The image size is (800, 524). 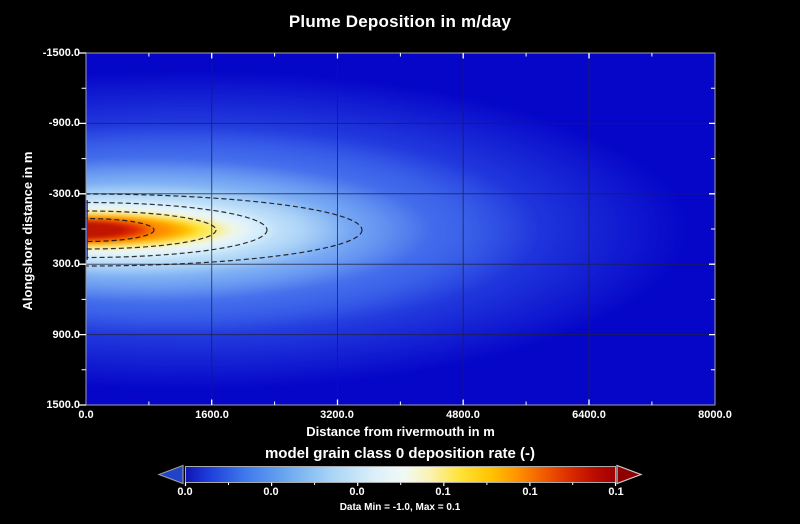 What do you see at coordinates (715, 415) in the screenshot?
I see `x-tick-label: 8000.0` at bounding box center [715, 415].